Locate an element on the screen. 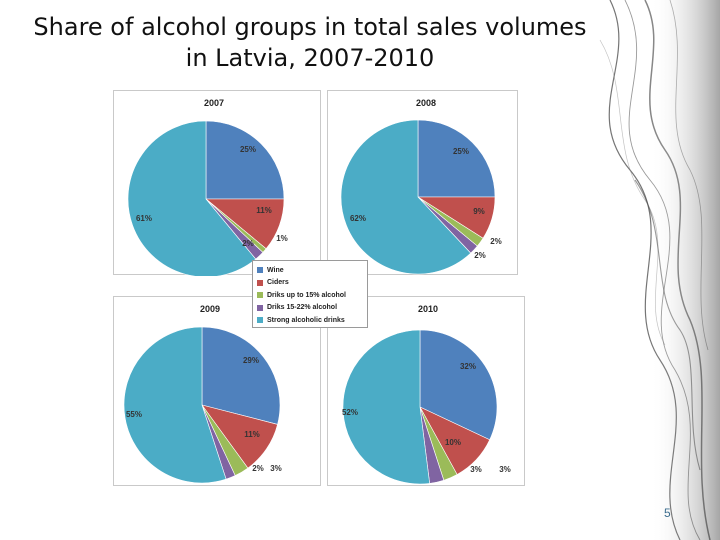  page-number: 5 is located at coordinates (667, 513).